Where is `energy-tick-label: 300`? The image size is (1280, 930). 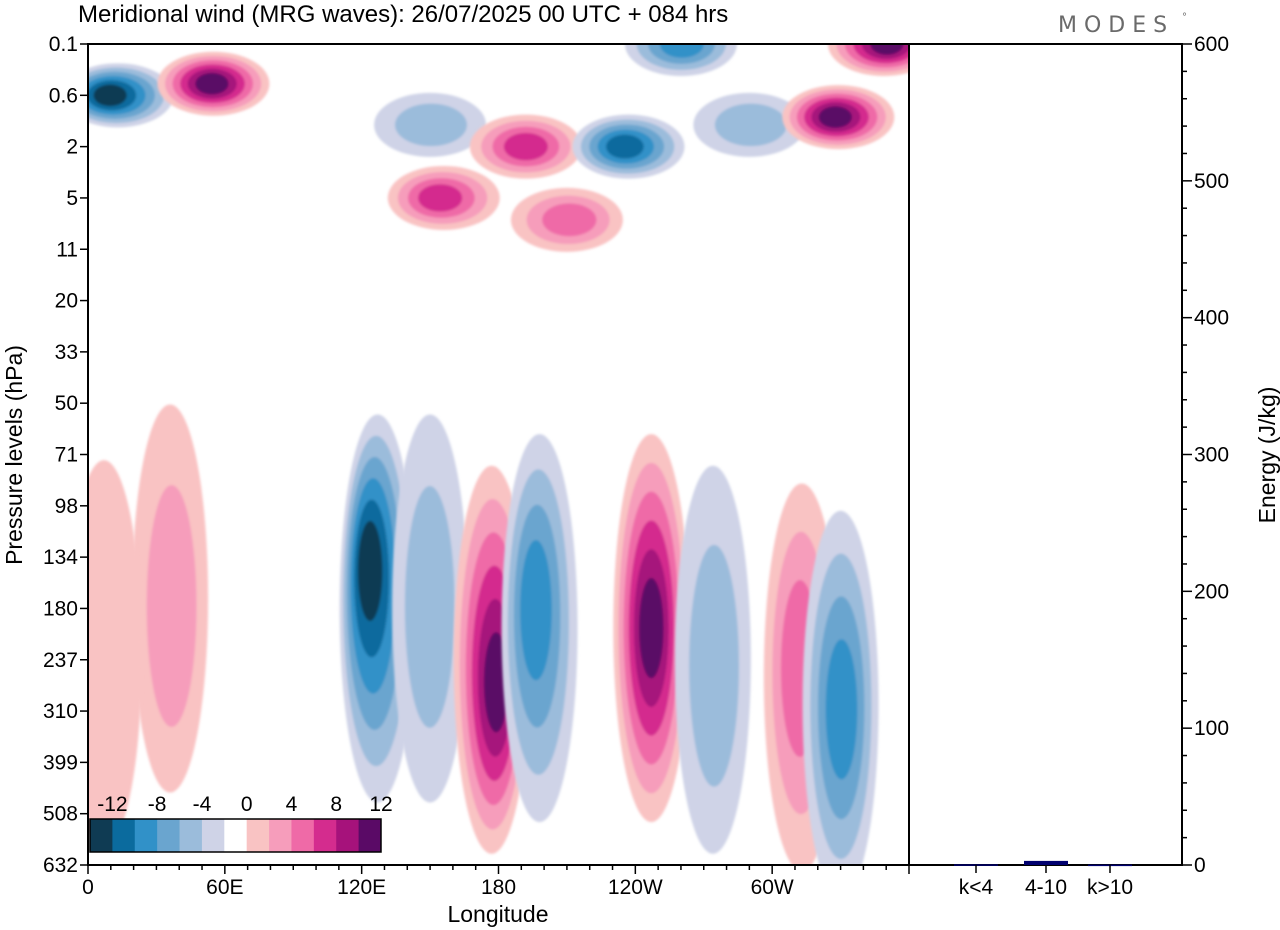
energy-tick-label: 300 is located at coordinates (1211, 455).